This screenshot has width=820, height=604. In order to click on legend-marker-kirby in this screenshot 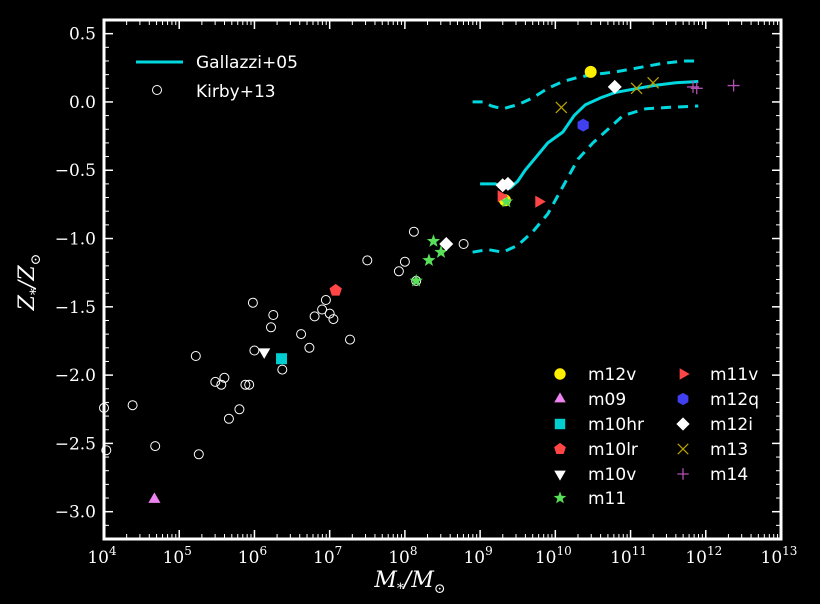, I will do `click(157, 90)`.